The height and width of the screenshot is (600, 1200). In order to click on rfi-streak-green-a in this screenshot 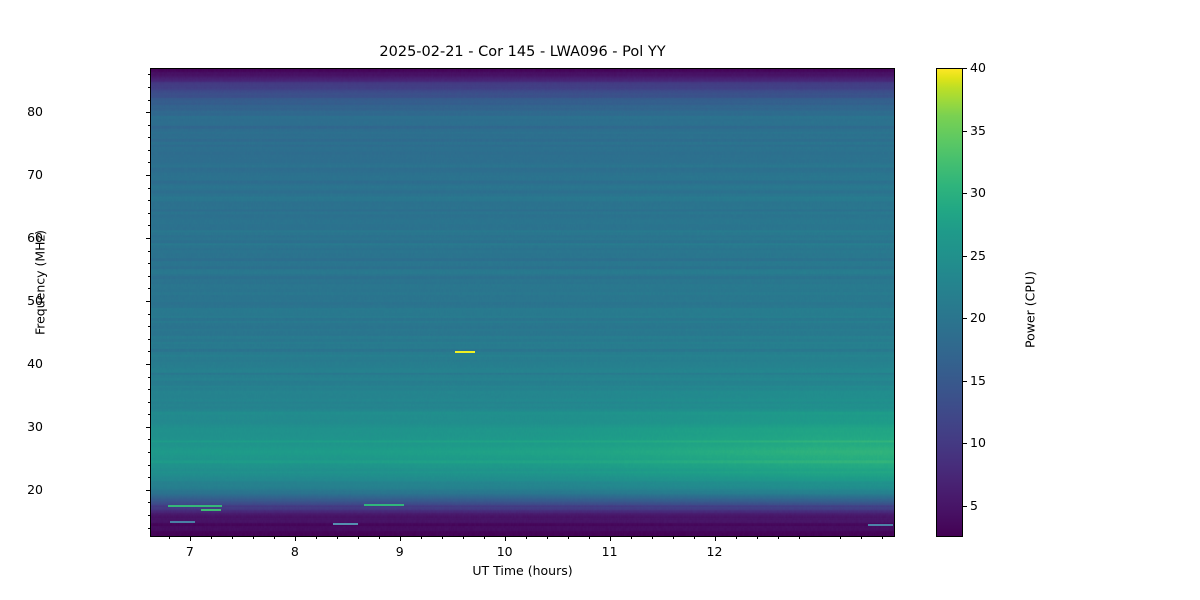, I will do `click(211, 509)`.